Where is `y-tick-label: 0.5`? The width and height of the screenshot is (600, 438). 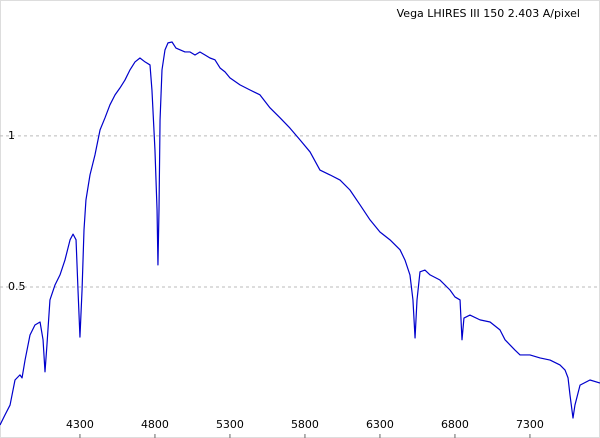
y-tick-label: 0.5 is located at coordinates (17, 286).